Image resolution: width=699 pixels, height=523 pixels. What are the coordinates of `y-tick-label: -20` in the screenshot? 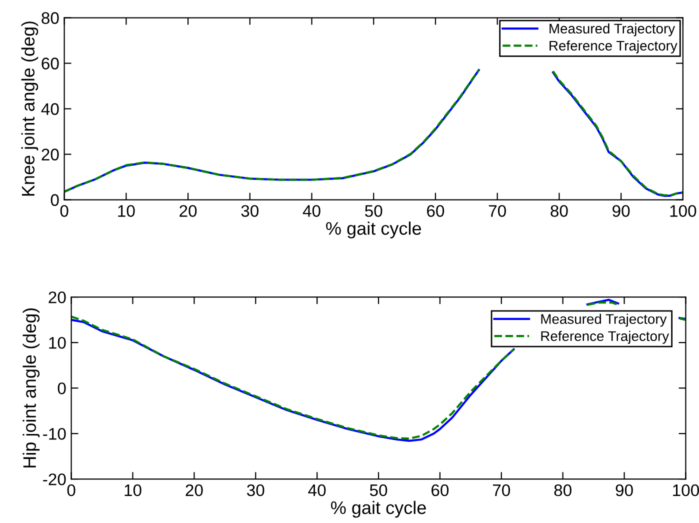 It's located at (54, 479).